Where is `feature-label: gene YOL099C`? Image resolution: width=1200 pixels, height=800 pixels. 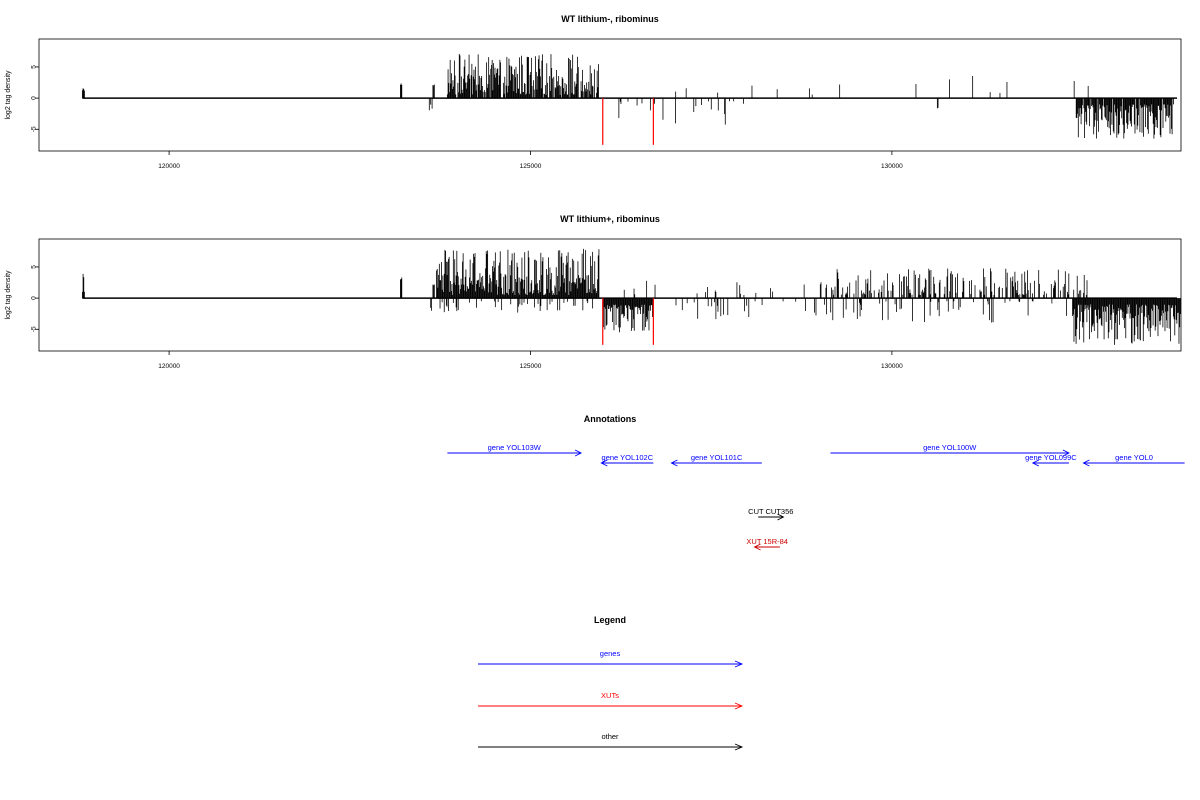
feature-label: gene YOL099C is located at coordinates (1051, 457).